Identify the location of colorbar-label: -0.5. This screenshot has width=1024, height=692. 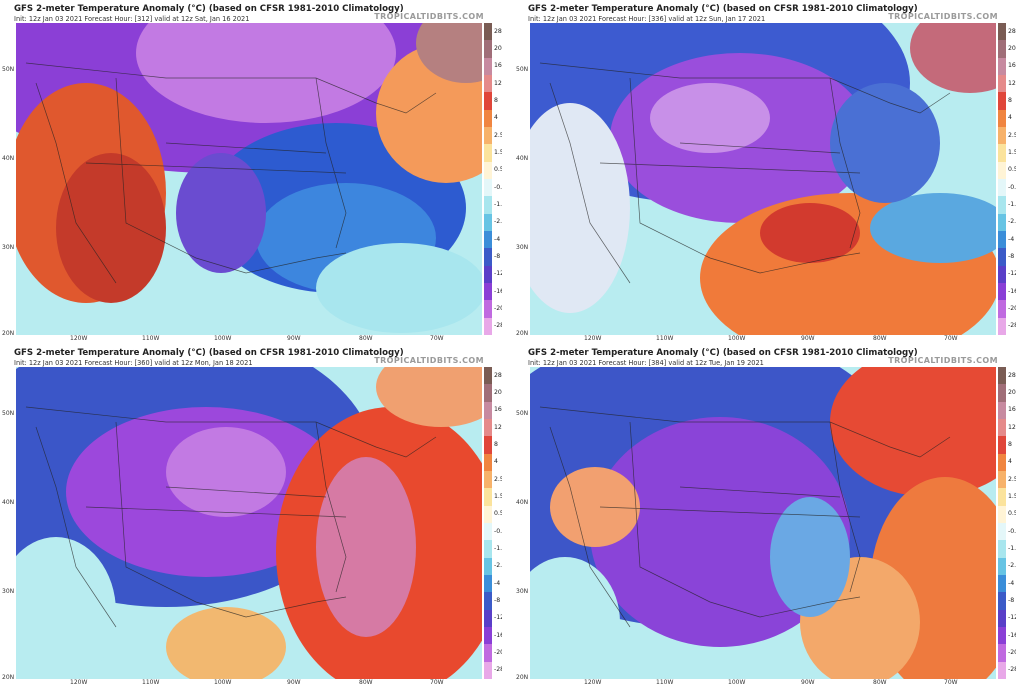
(498, 187).